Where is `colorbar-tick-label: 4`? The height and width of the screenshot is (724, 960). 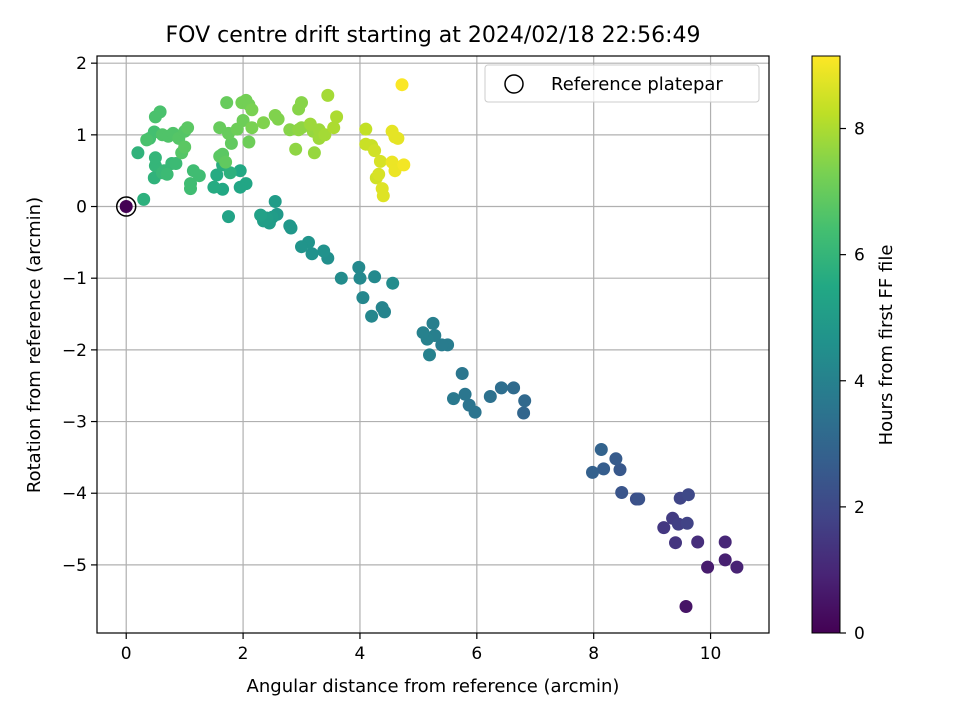
colorbar-tick-label: 4 is located at coordinates (859, 382).